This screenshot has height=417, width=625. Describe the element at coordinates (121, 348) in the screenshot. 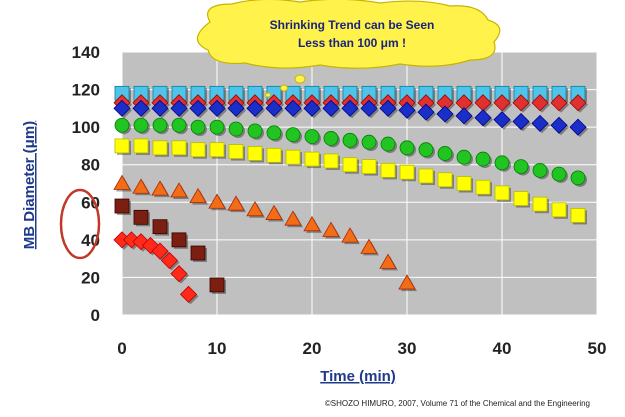

I see `x-tick-label: 0` at that location.